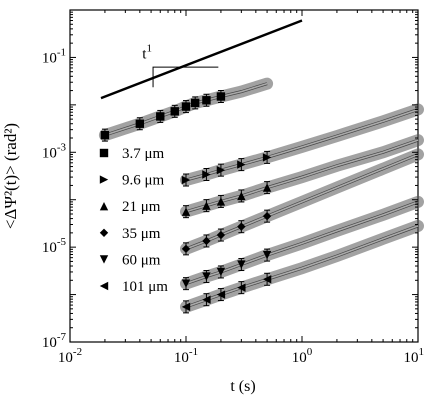 The image size is (431, 406). I want to click on legend-label: 35 μm, so click(141, 234).